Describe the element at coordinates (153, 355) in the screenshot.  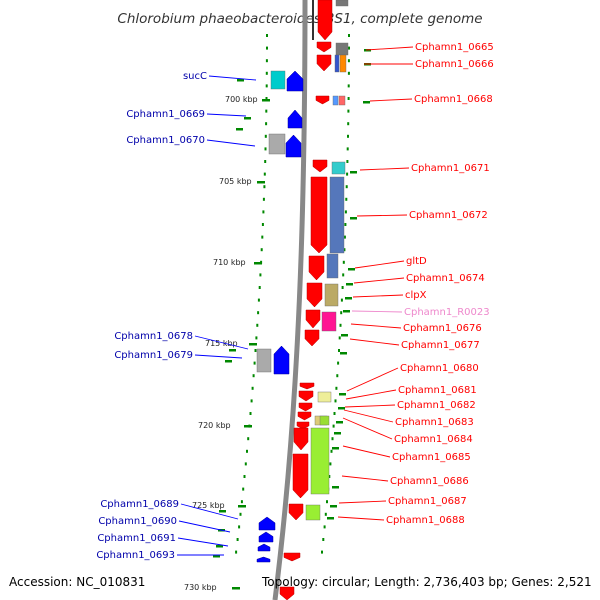
I see `gene-label-left: Cphamn1_0679` at that location.